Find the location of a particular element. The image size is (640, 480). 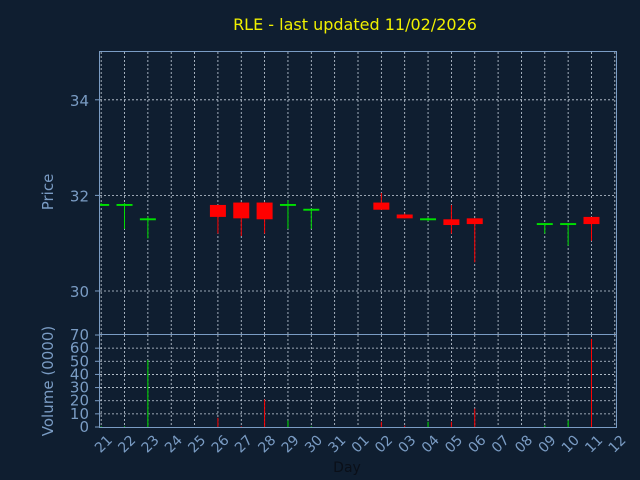

x-axis-label: Day is located at coordinates (347, 468).